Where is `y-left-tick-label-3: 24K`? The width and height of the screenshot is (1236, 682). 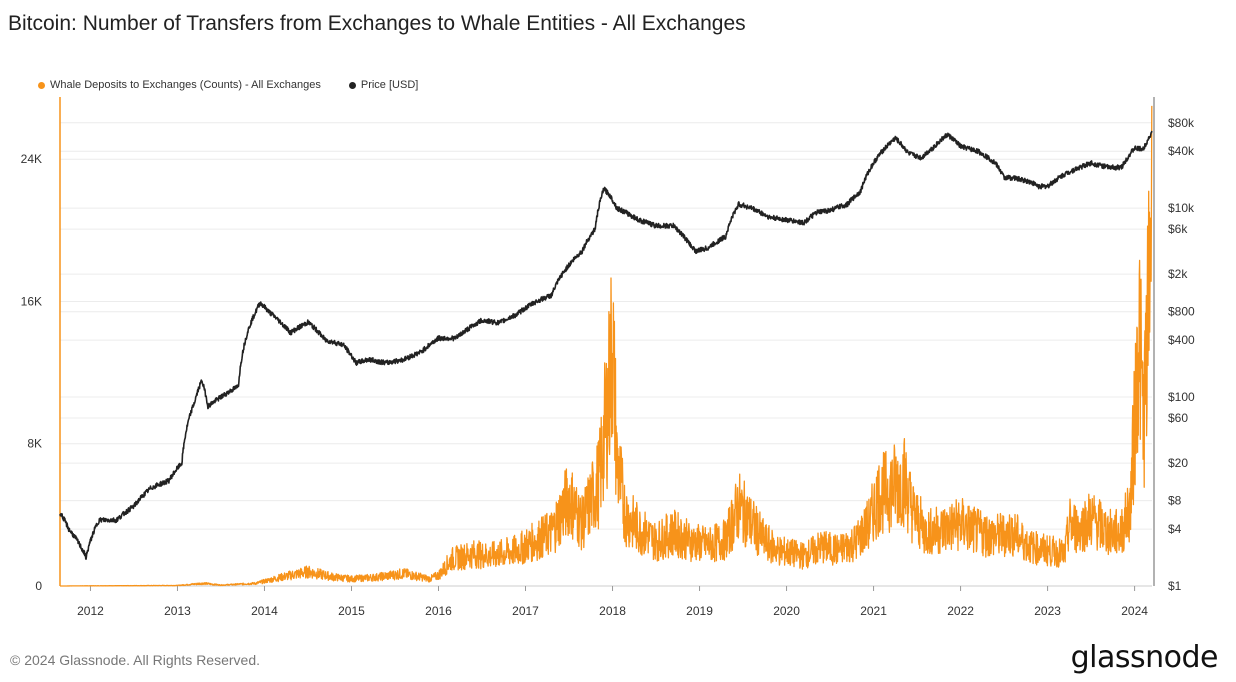 y-left-tick-label-3: 24K is located at coordinates (31, 159).